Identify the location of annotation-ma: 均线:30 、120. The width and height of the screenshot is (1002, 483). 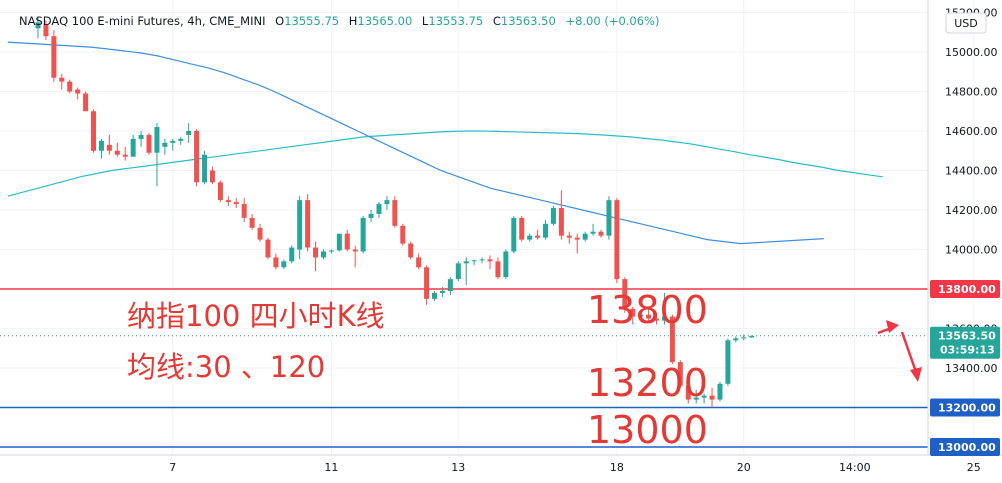
(226, 367).